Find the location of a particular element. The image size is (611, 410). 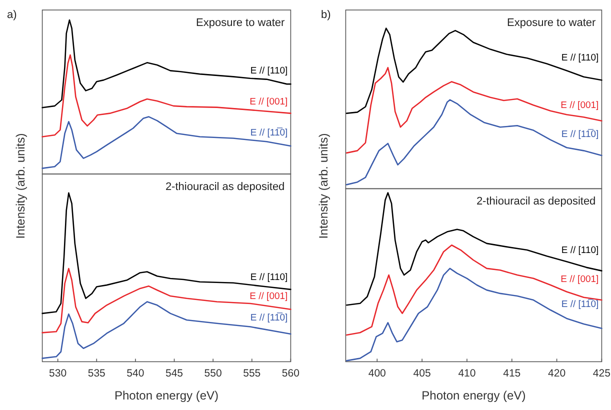

text: b) is located at coordinates (326, 15).